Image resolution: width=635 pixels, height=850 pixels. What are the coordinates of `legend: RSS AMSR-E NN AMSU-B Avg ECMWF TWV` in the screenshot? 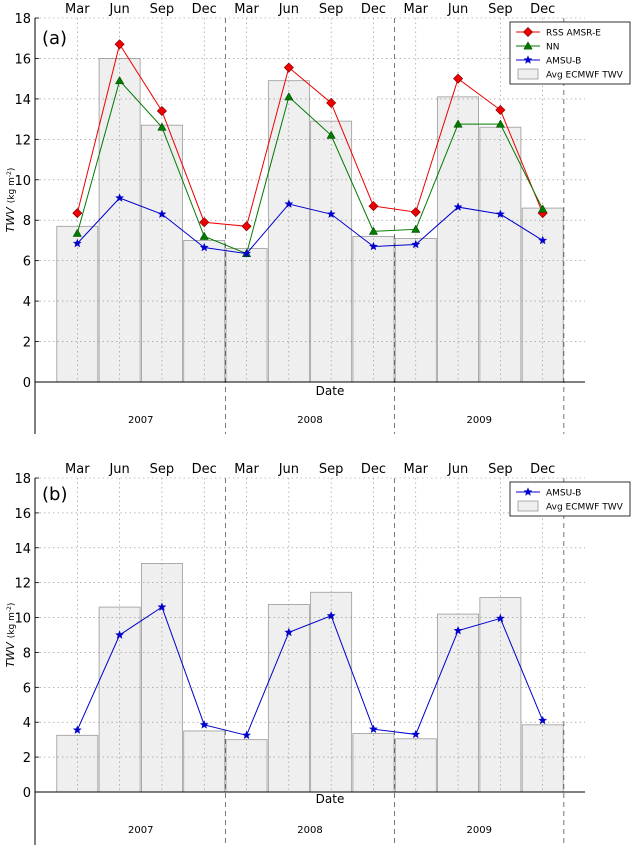 It's located at (570, 53).